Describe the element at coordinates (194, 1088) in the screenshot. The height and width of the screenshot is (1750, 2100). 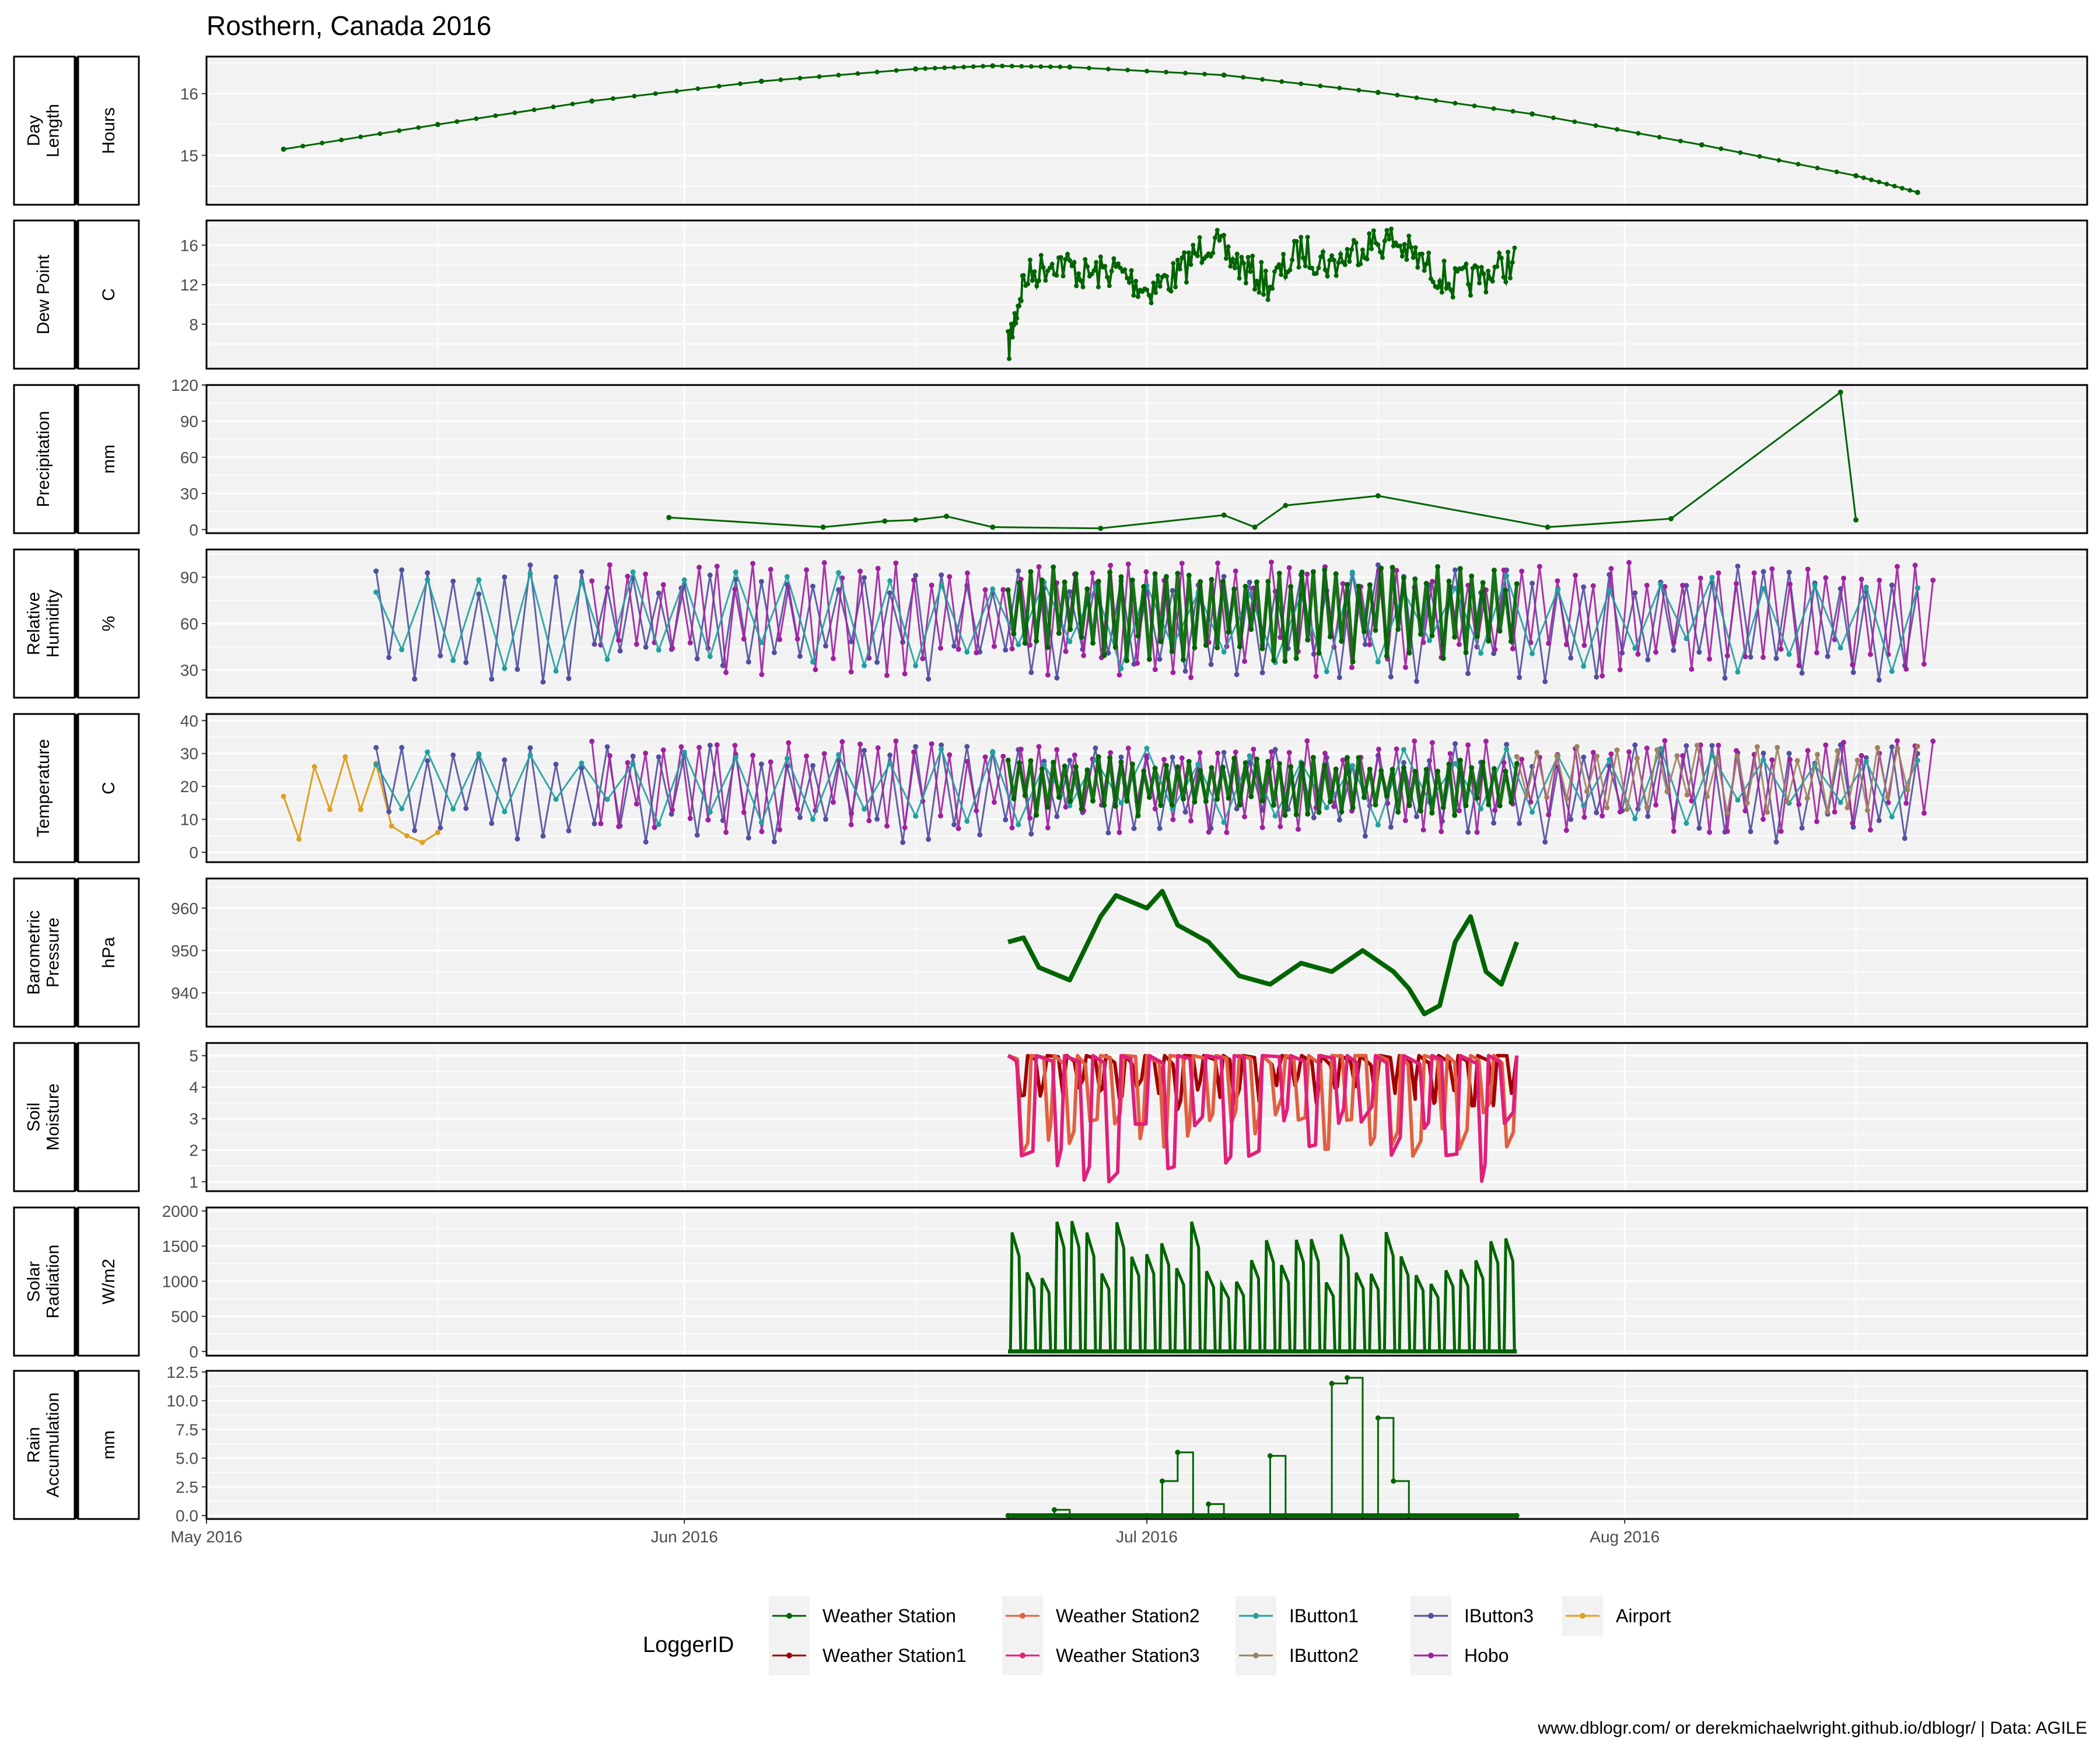
I see `y-tick-label: 4` at that location.